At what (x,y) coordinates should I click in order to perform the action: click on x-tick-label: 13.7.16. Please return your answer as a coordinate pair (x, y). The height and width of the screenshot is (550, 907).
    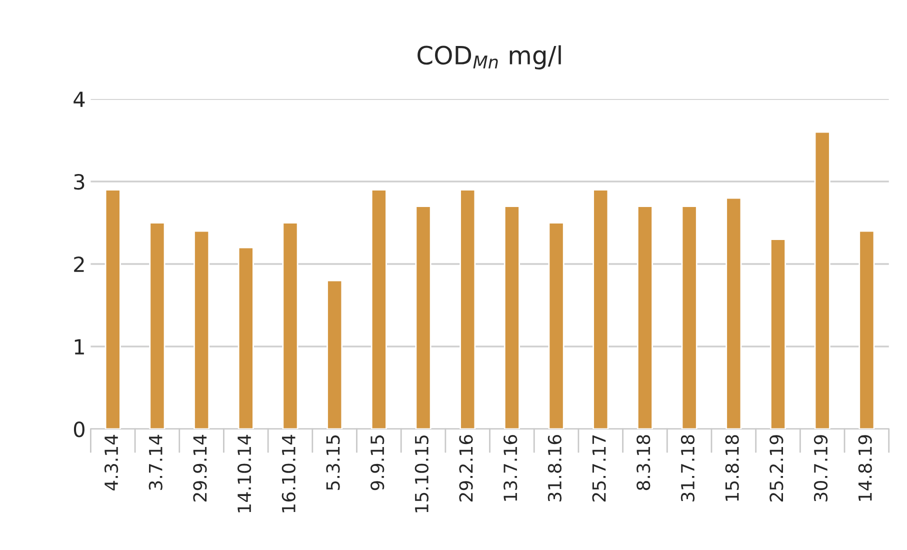
    Looking at the image, I should click on (511, 467).